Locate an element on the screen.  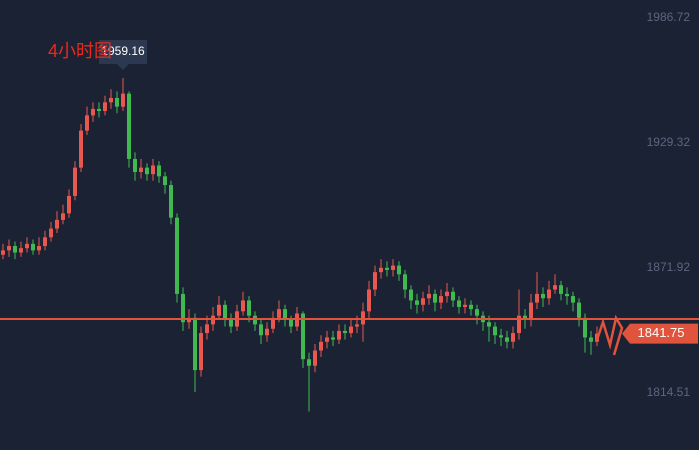
last-price-box is located at coordinates (660, 333).